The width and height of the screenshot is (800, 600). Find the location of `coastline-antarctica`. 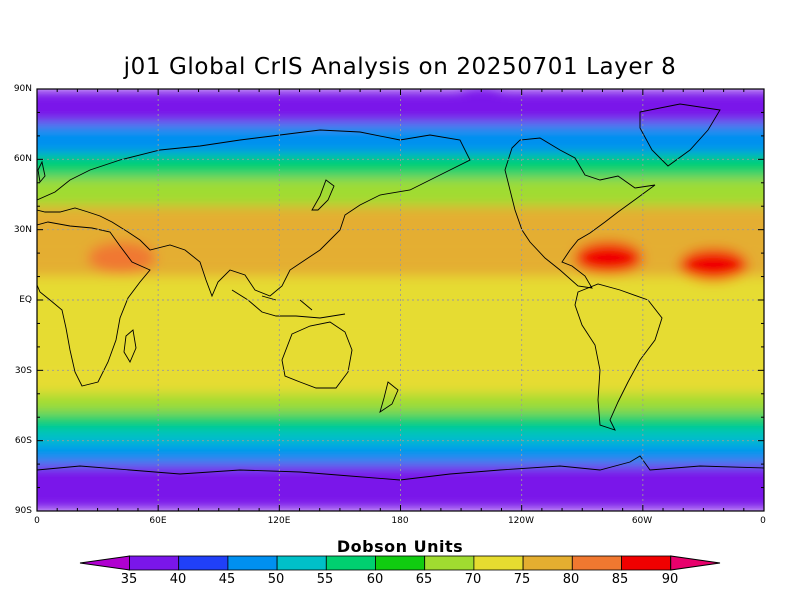

coastline-antarctica is located at coordinates (400, 468).